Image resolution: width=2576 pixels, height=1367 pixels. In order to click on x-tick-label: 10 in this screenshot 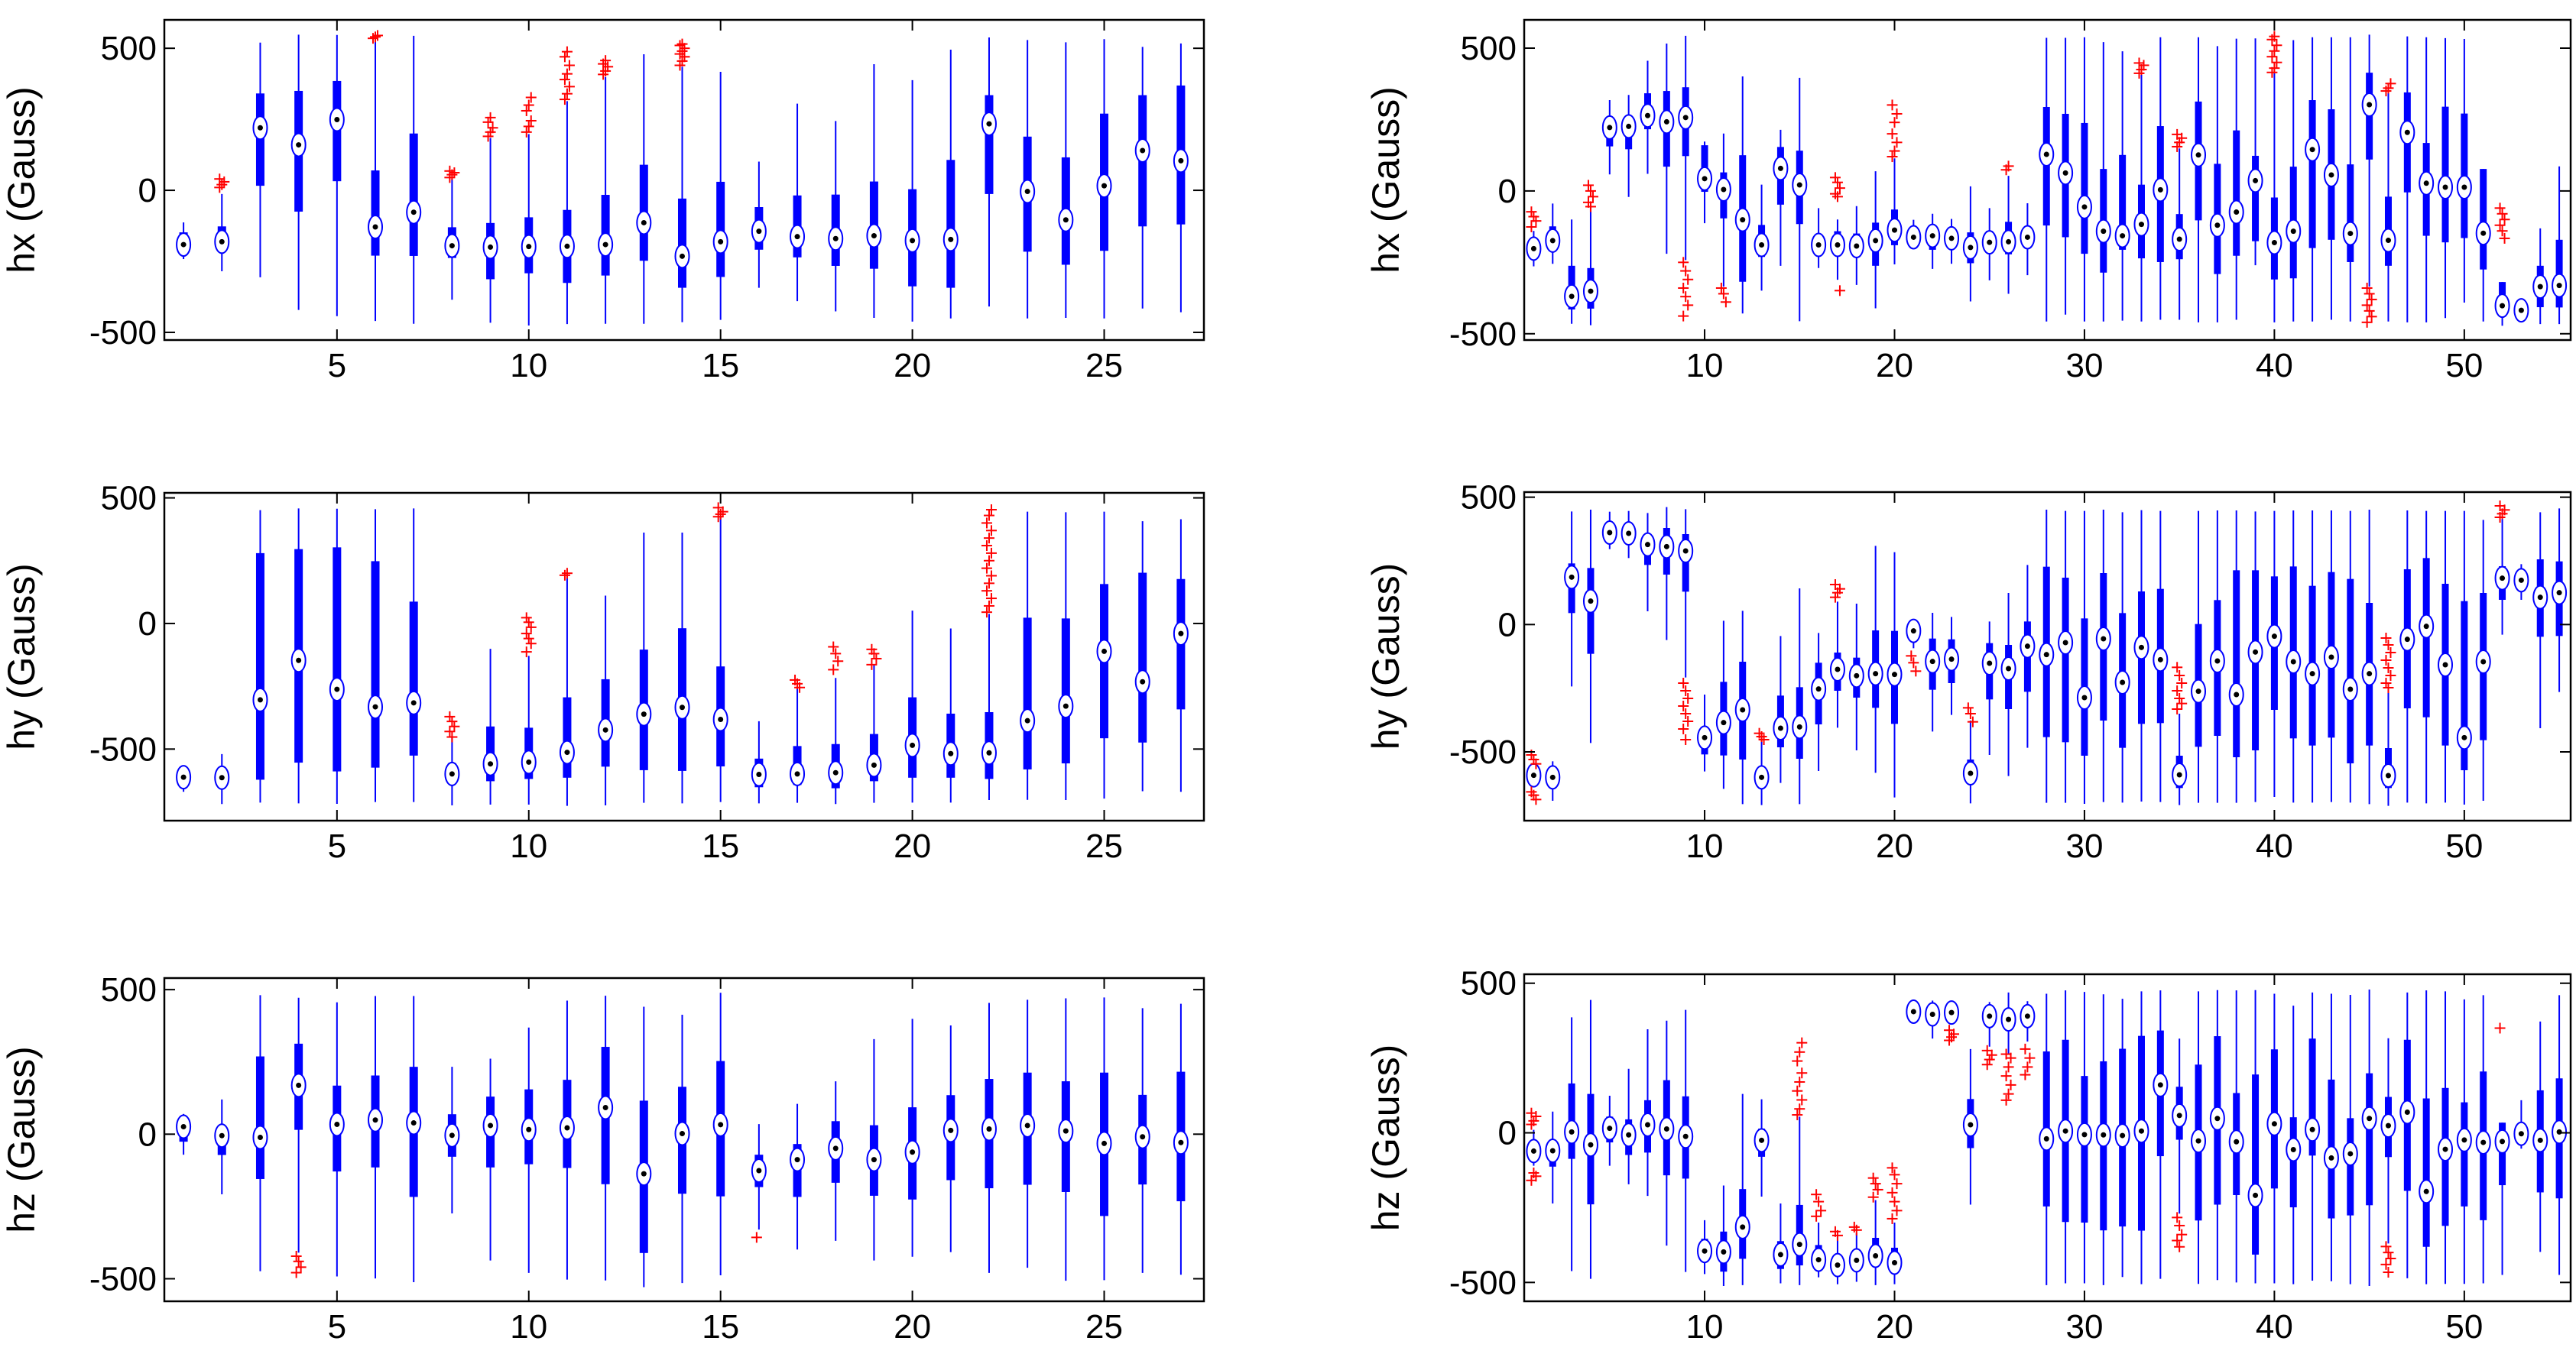, I will do `click(528, 846)`.